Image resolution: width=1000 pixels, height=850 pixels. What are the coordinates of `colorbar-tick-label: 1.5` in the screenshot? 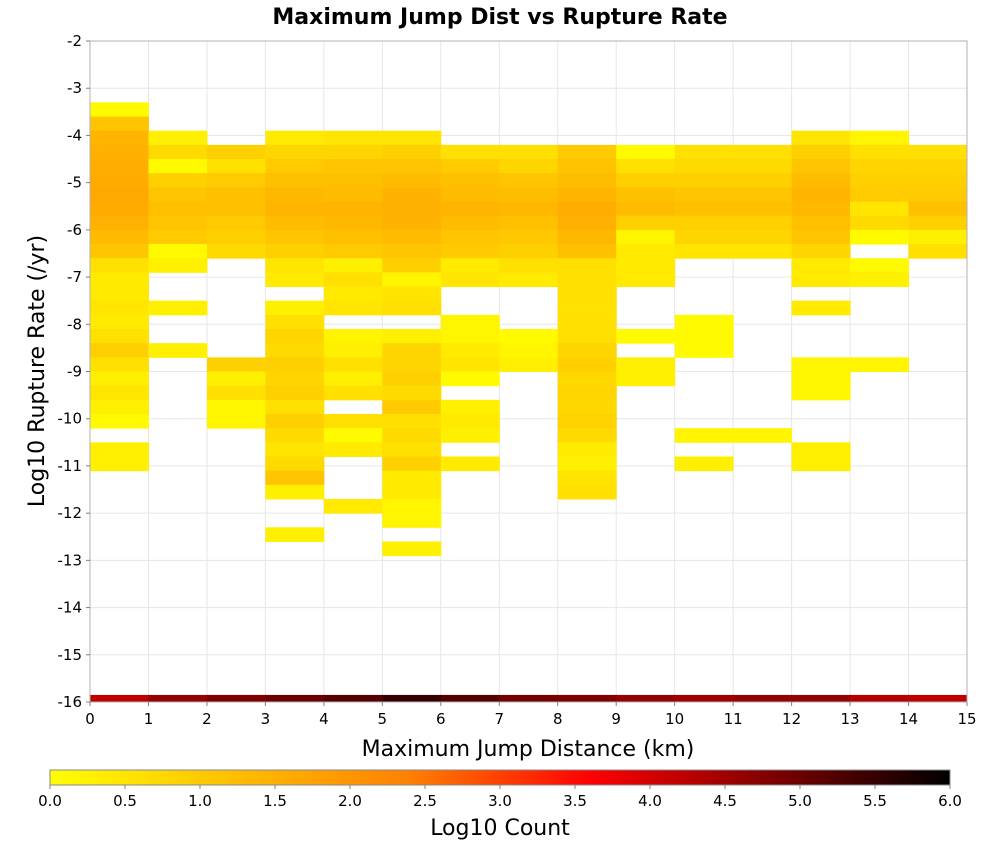 It's located at (275, 801).